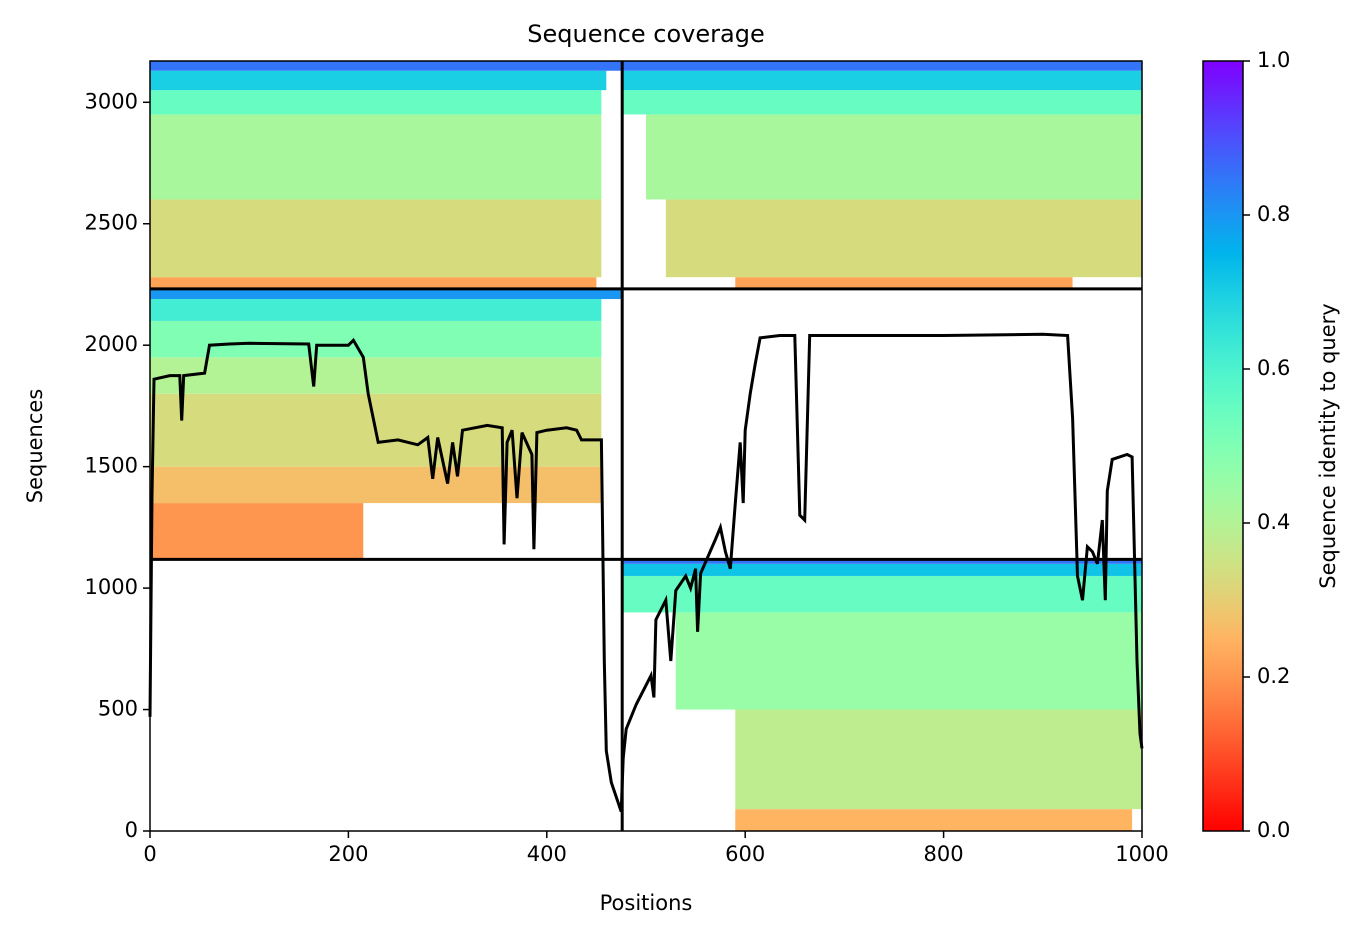 The image size is (1364, 939). Describe the element at coordinates (111, 466) in the screenshot. I see `y-tick-label: 1500` at that location.